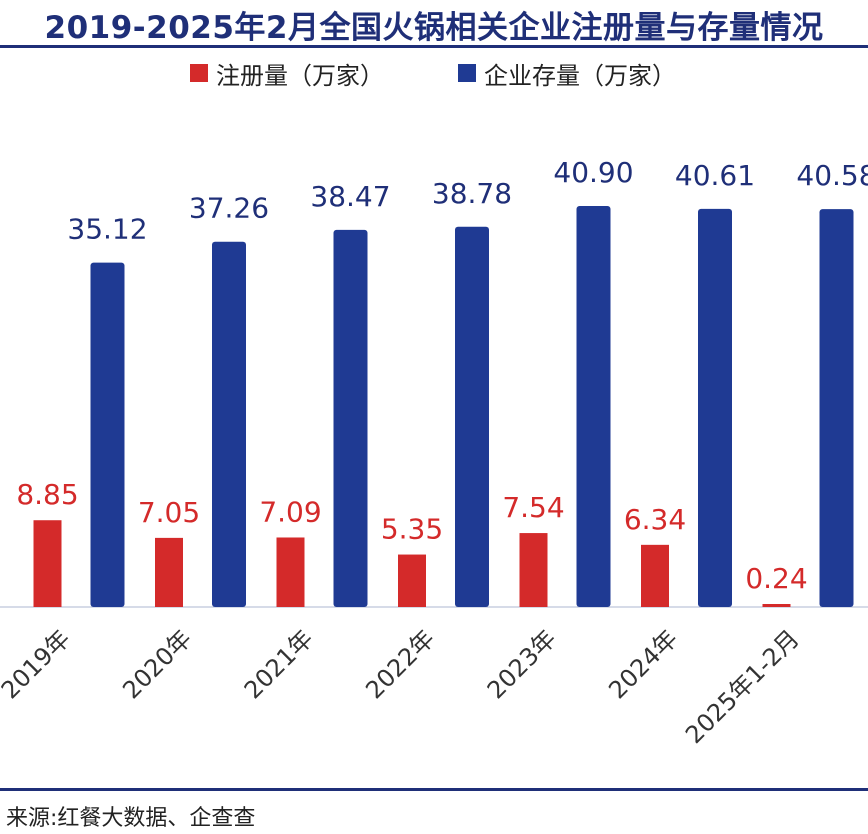  Describe the element at coordinates (522, 664) in the screenshot. I see `x-tick-label: 2023年` at that location.